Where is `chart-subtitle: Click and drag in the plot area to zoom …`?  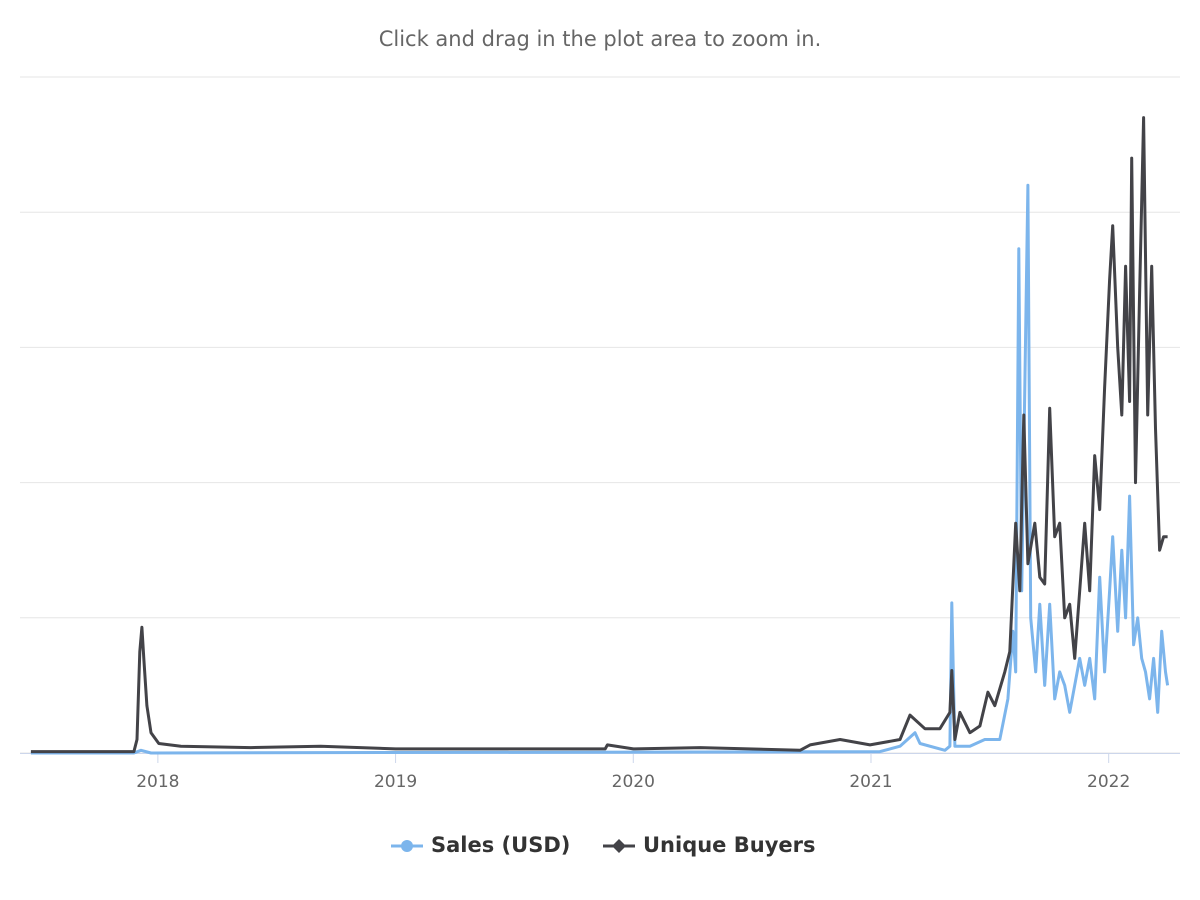 chart-subtitle: Click and drag in the plot area to zoom … is located at coordinates (600, 39).